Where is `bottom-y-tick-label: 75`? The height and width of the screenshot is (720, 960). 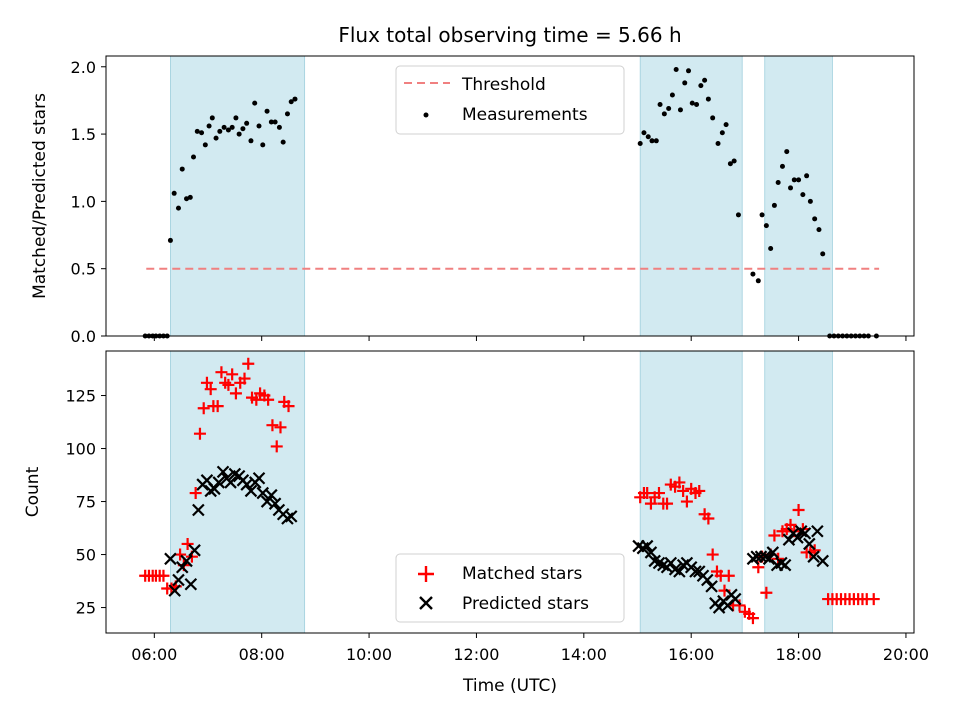
bottom-y-tick-label: 75 is located at coordinates (86, 502).